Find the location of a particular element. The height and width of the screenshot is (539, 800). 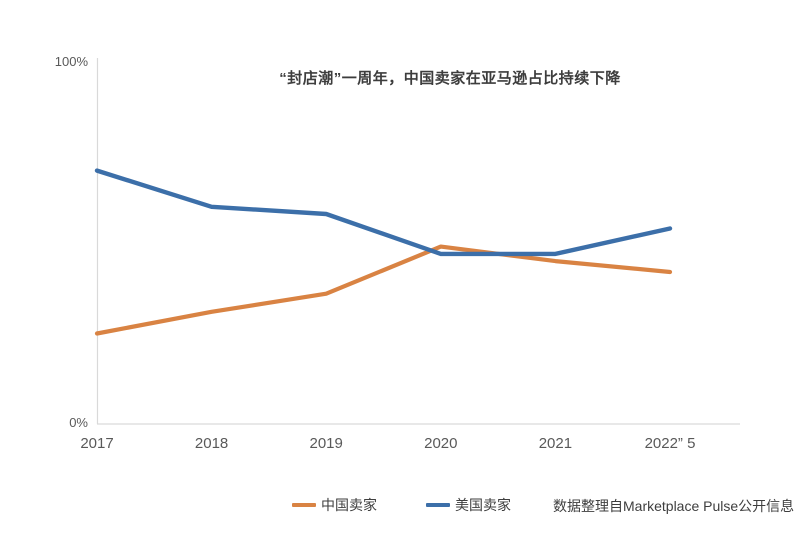

line-china-sellers is located at coordinates (383, 290).